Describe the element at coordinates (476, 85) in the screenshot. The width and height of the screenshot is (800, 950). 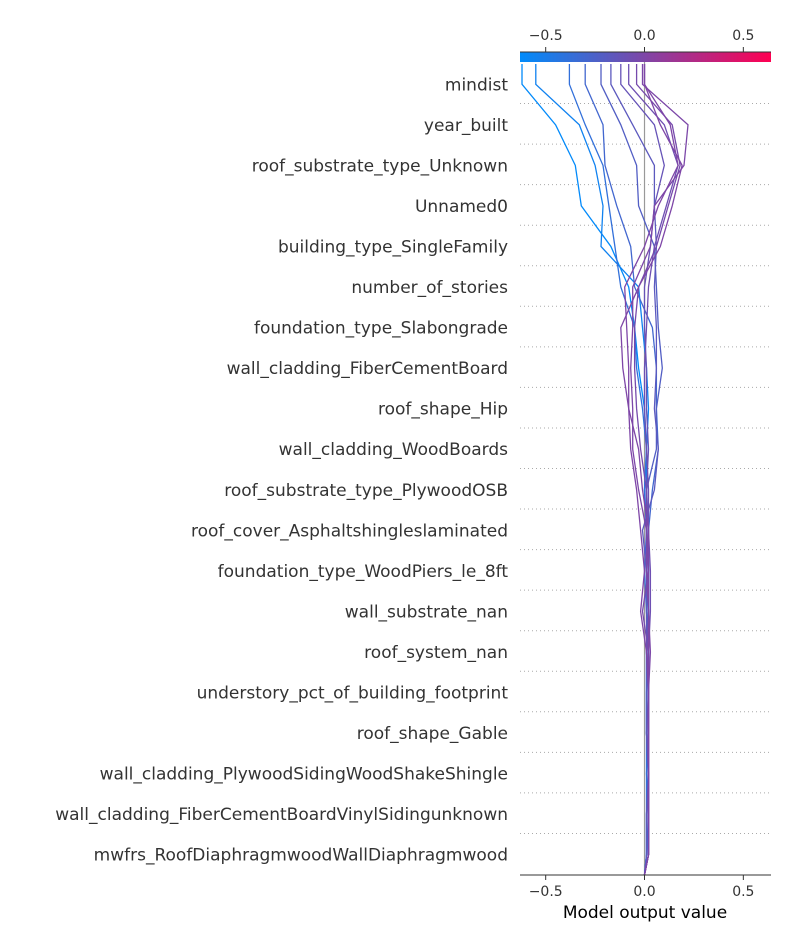
I see `feature-label: mindist` at that location.